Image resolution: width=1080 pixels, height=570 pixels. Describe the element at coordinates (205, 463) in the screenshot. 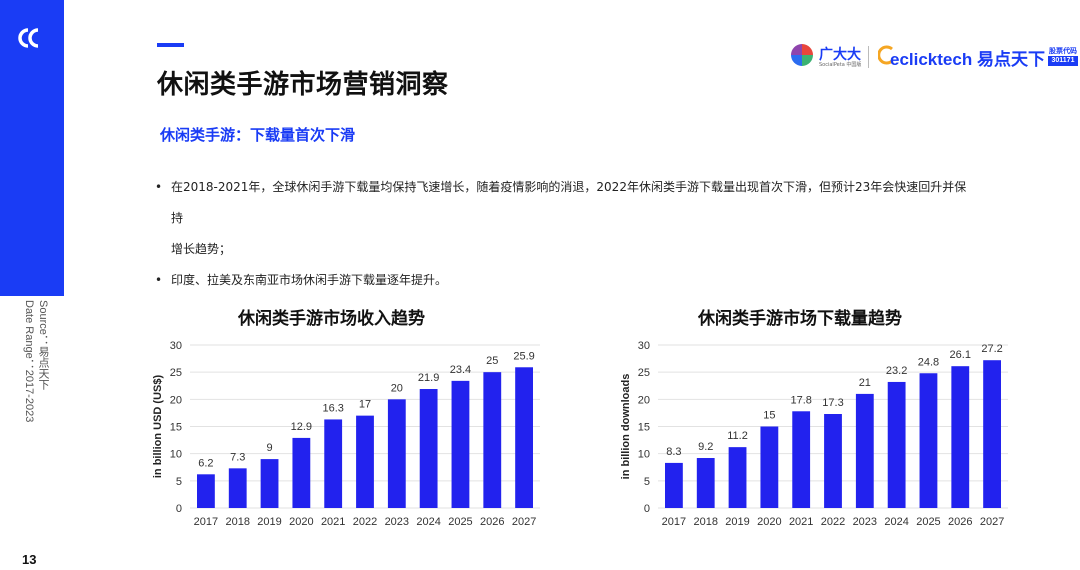

I see `data-label: 6.2` at that location.